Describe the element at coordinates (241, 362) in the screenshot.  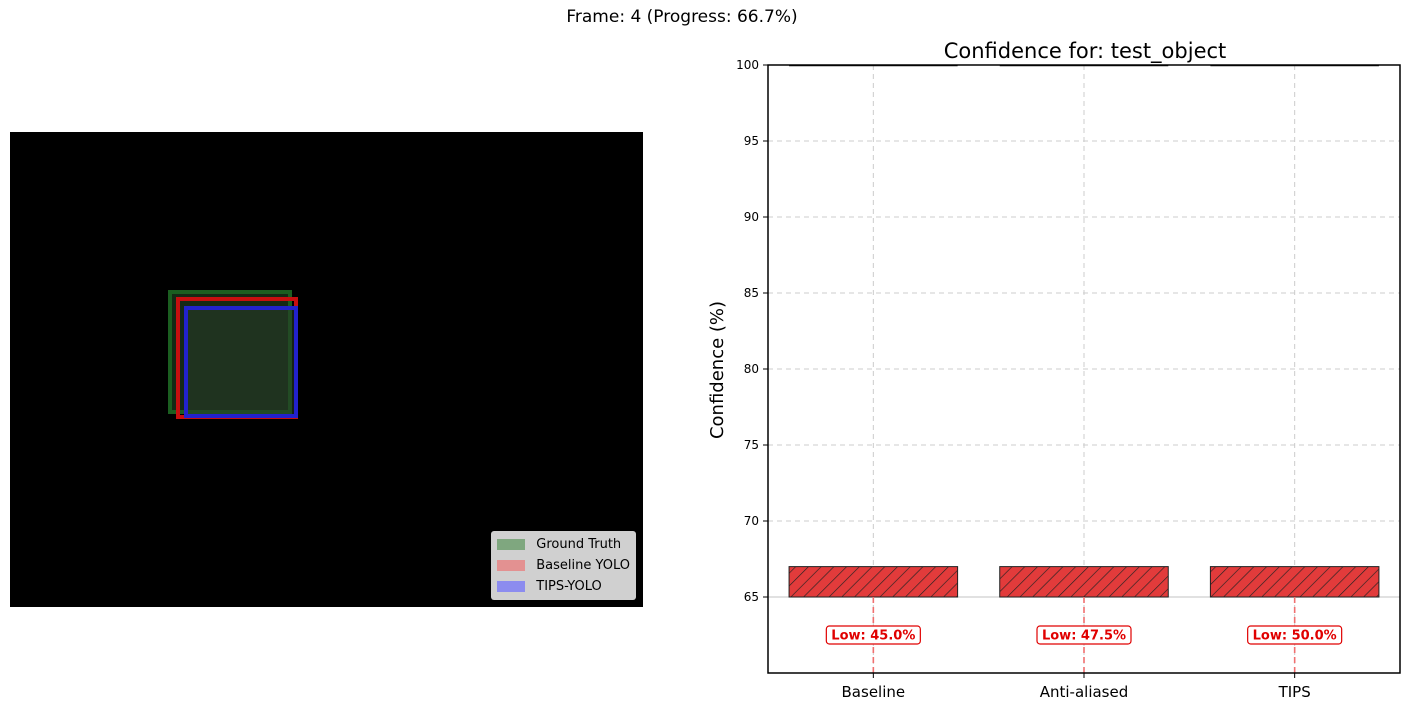
I see `tips-yolo-box` at that location.